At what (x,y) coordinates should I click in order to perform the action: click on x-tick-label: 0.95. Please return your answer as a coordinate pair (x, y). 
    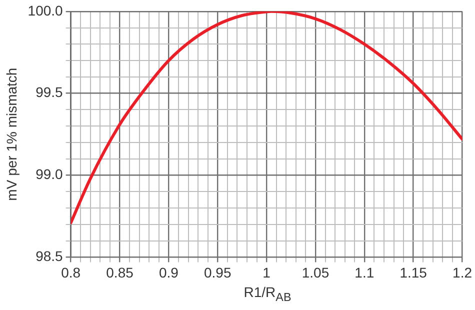
    Looking at the image, I should click on (218, 272).